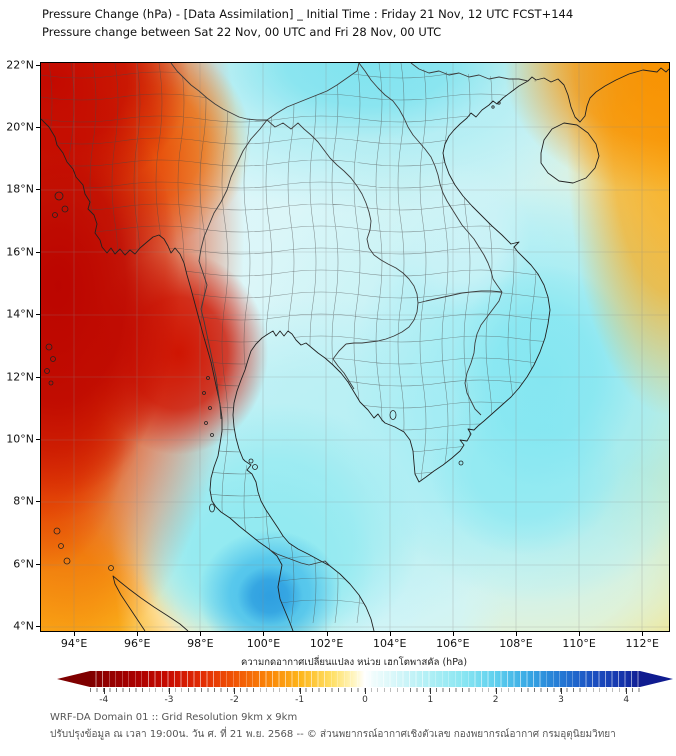 This screenshot has width=676, height=756. I want to click on colorbar-tick-label: -2, so click(234, 700).